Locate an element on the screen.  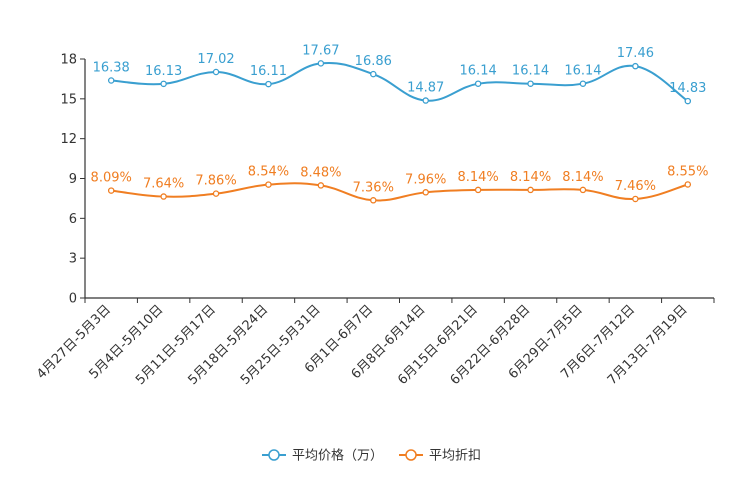
data-label: 16.13 is located at coordinates (163, 71).